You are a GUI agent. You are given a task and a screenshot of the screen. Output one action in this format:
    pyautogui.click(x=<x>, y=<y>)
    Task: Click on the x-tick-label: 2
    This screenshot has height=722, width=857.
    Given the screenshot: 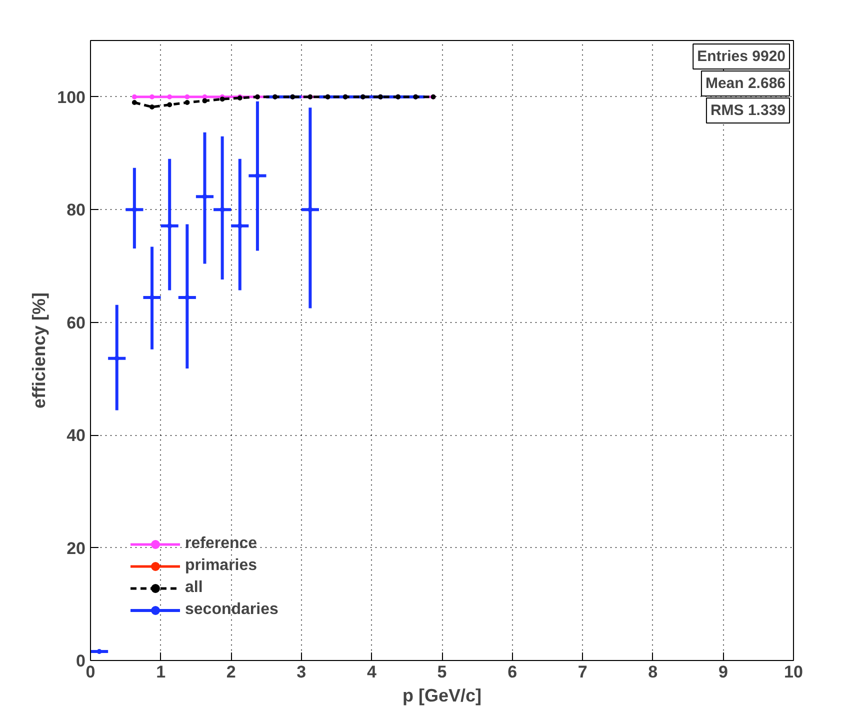 What is the action you would take?
    pyautogui.click(x=231, y=672)
    